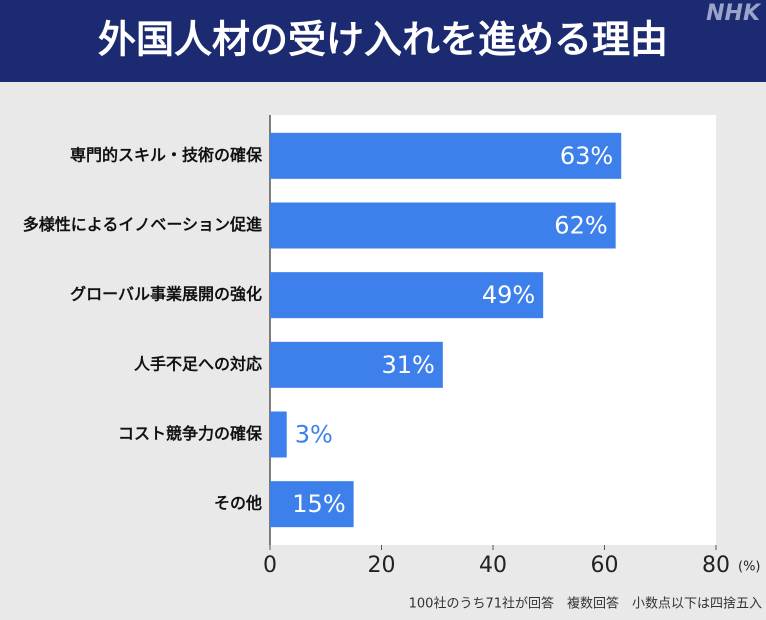  What do you see at coordinates (270, 565) in the screenshot?
I see `x-tick-label: 0` at bounding box center [270, 565].